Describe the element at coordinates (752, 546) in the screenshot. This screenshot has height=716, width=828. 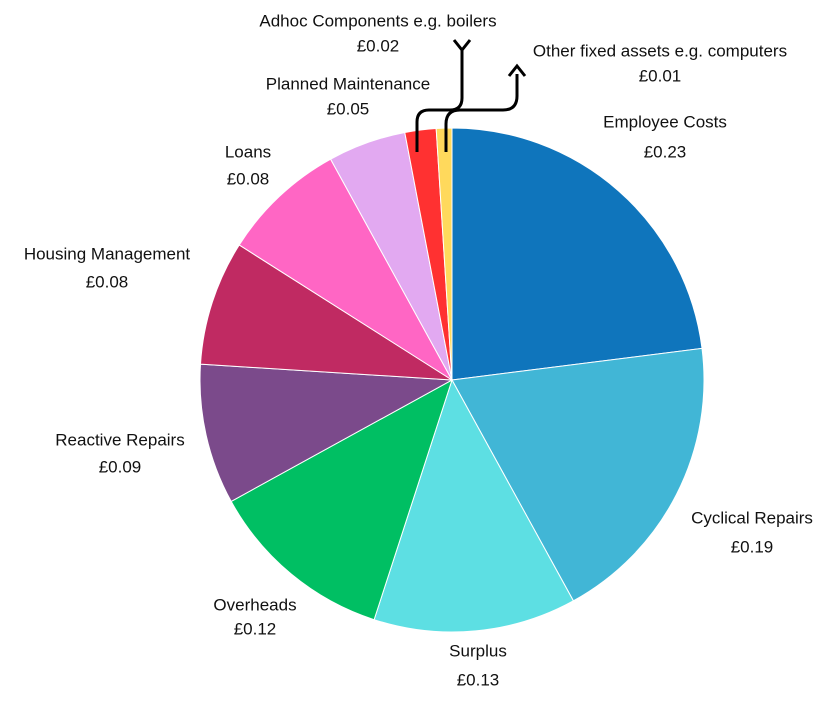
I see `value-label: £0.19` at that location.